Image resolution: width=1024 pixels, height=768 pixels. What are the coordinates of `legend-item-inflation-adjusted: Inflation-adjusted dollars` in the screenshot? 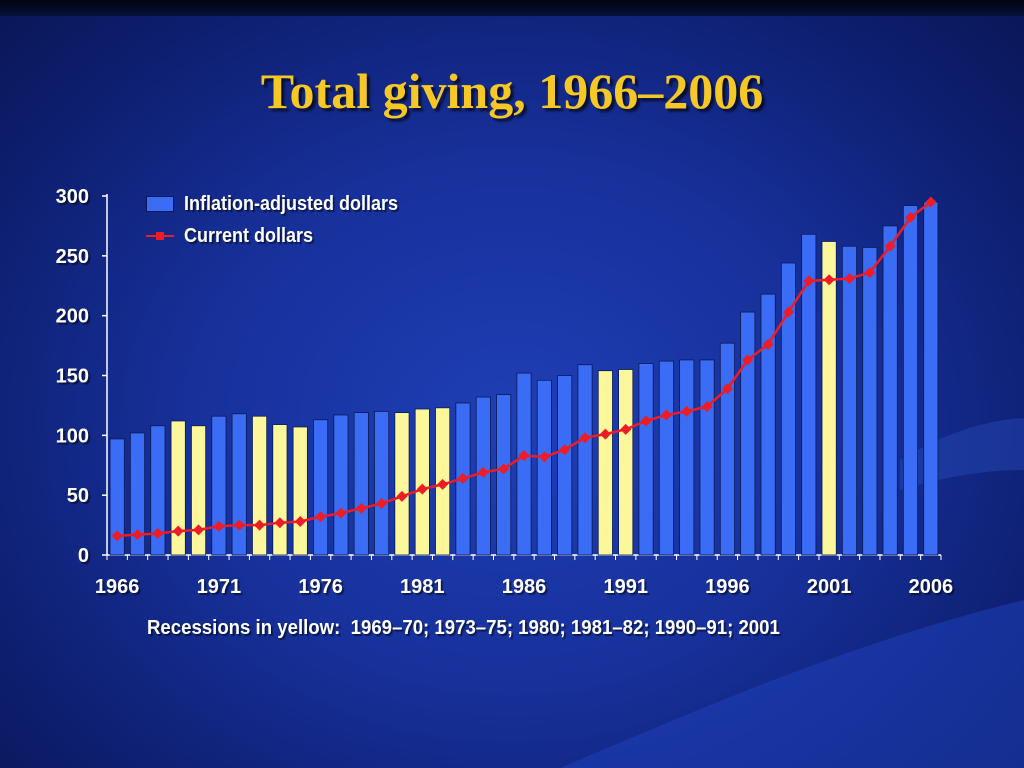 It's located at (284, 204).